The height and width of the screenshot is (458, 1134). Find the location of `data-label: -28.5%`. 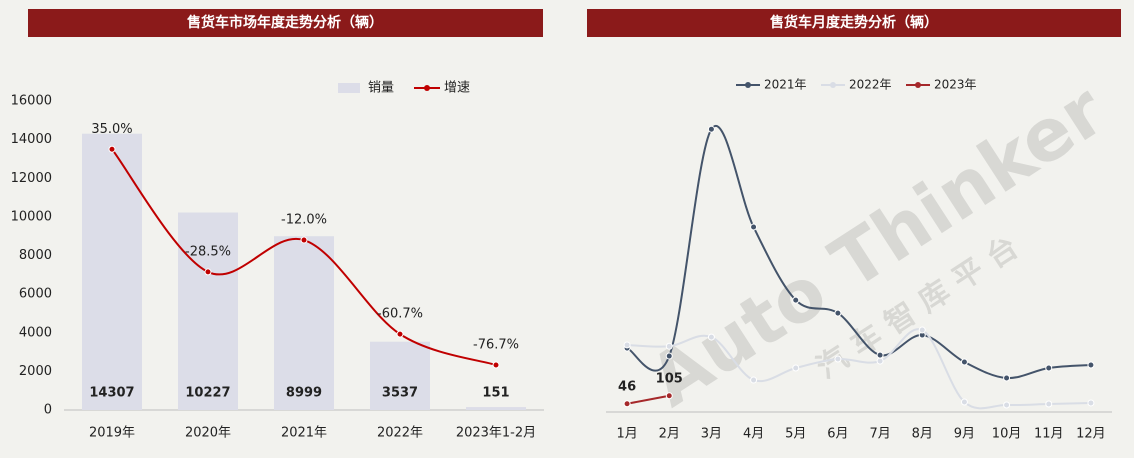

data-label: -28.5% is located at coordinates (208, 251).